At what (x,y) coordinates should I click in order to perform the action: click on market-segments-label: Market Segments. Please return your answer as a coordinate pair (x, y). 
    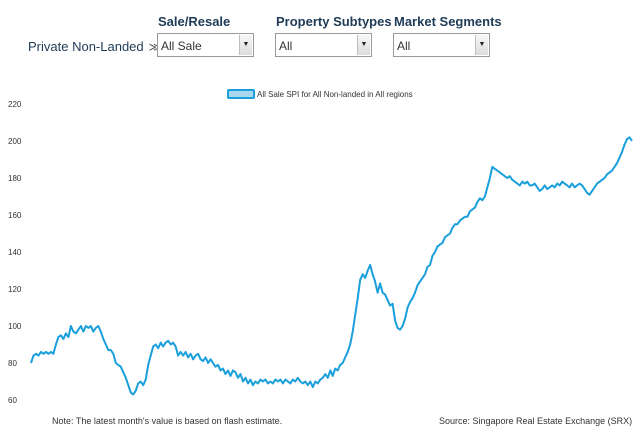
    Looking at the image, I should click on (448, 21).